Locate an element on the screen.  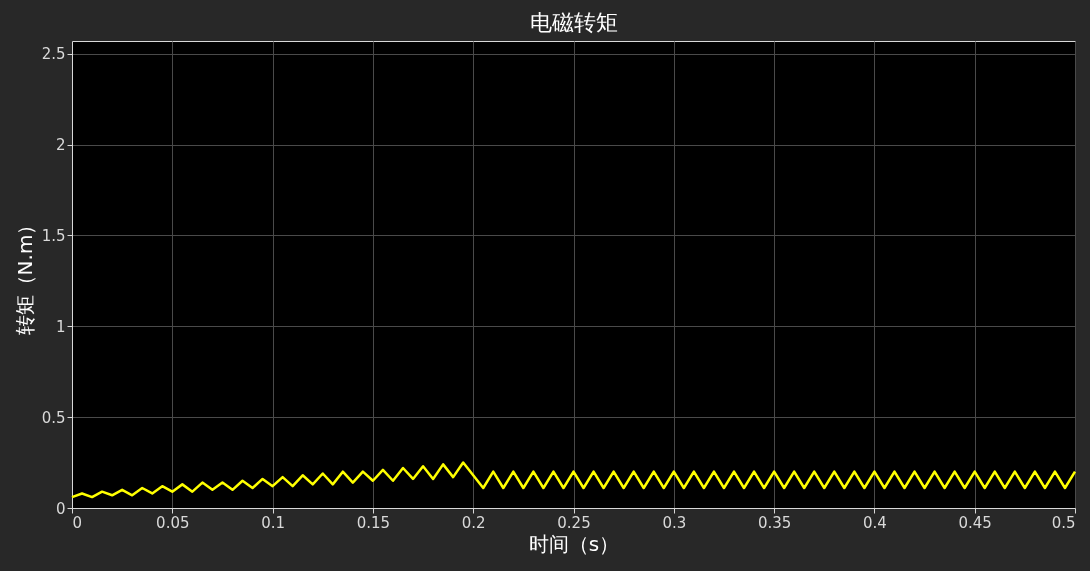
x-tick-label: 0.5 is located at coordinates (1063, 522).